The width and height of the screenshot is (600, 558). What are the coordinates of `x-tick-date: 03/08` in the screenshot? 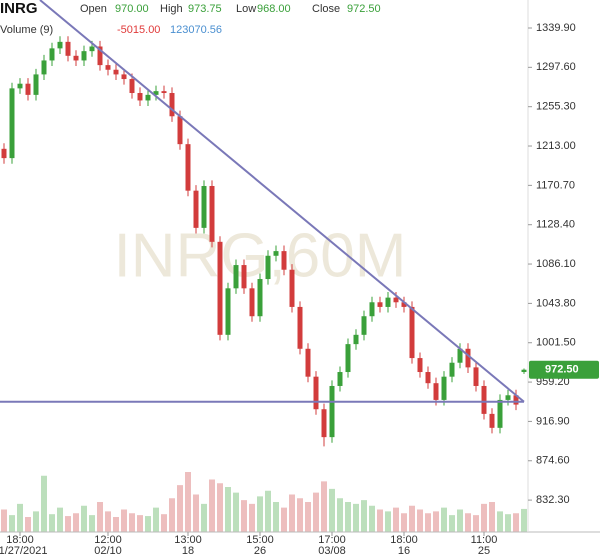 It's located at (332, 551).